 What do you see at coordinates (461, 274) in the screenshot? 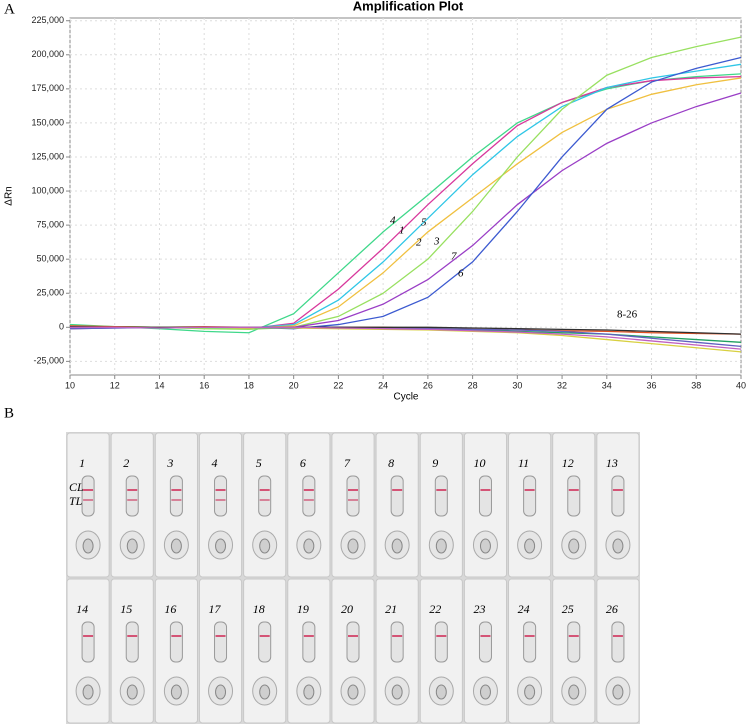
I see `curve-label: 6` at bounding box center [461, 274].